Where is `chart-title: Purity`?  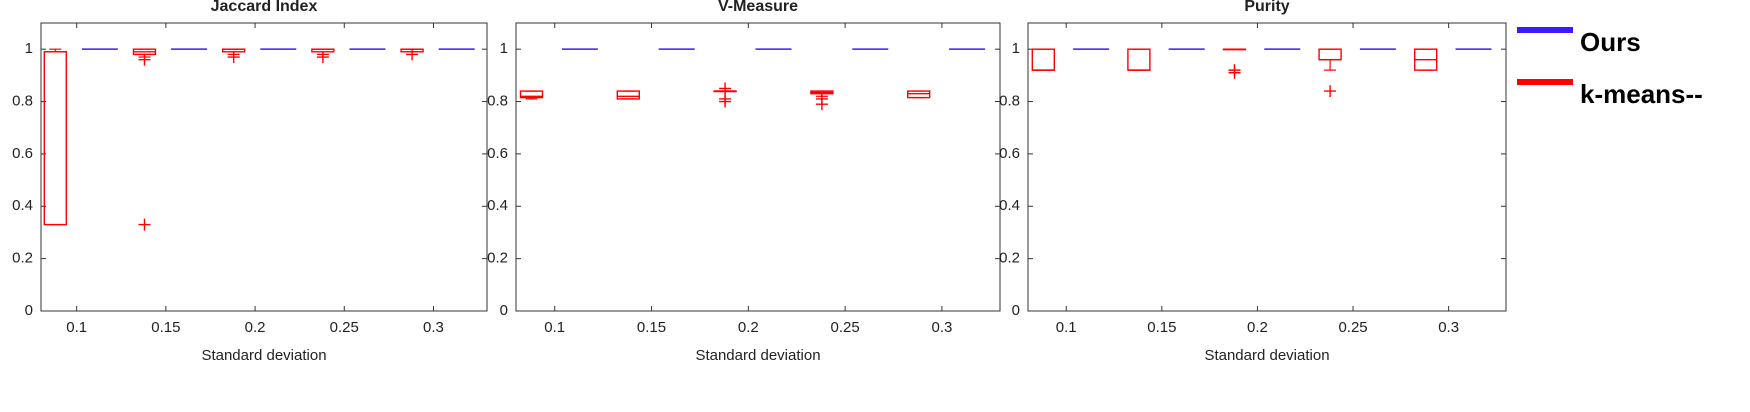
chart-title: Purity is located at coordinates (1266, 7).